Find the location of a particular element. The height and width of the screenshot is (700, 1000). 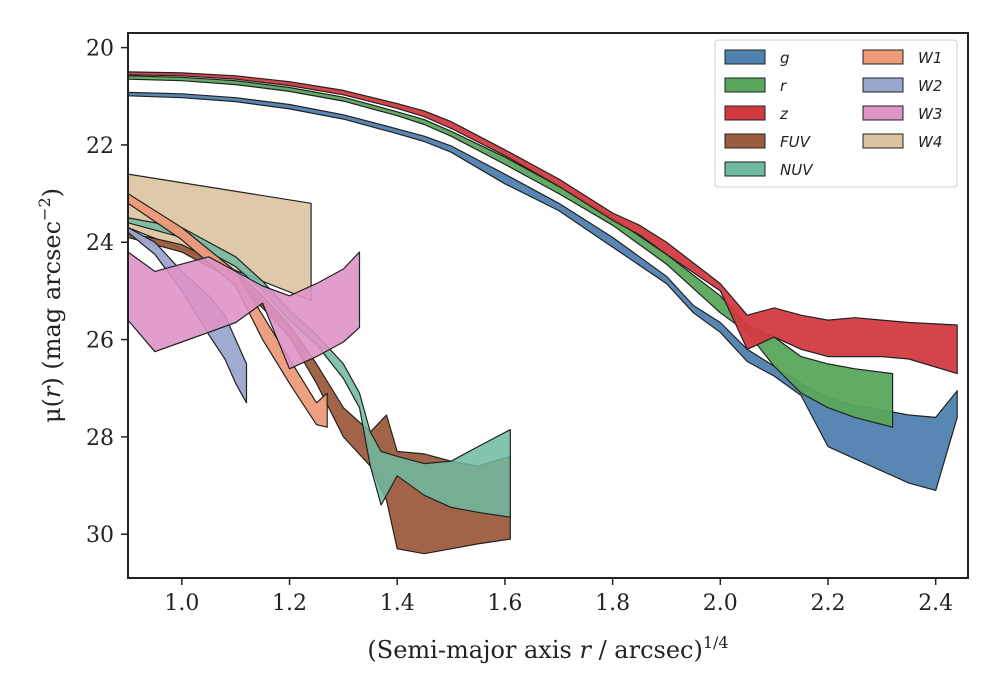

legend-label: W4 is located at coordinates (930, 142).